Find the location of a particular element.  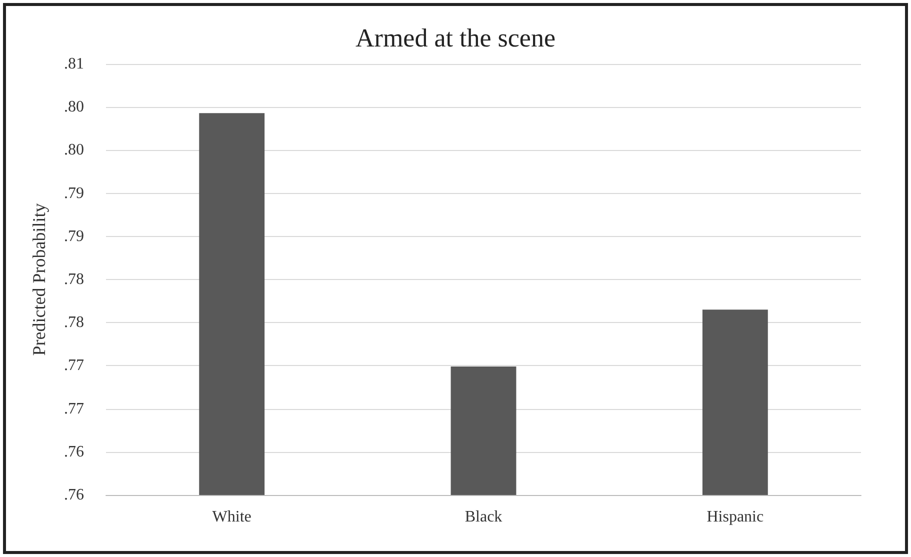

x-tick-label: Hispanic is located at coordinates (735, 517).